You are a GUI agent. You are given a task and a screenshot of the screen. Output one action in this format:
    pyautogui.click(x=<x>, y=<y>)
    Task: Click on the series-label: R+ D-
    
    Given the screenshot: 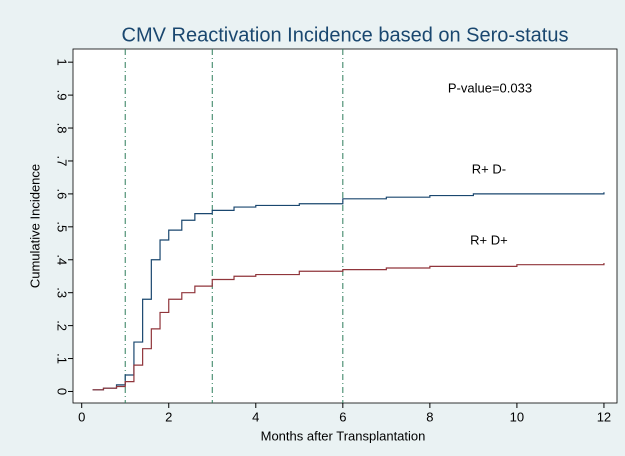 What is the action you would take?
    pyautogui.click(x=489, y=169)
    